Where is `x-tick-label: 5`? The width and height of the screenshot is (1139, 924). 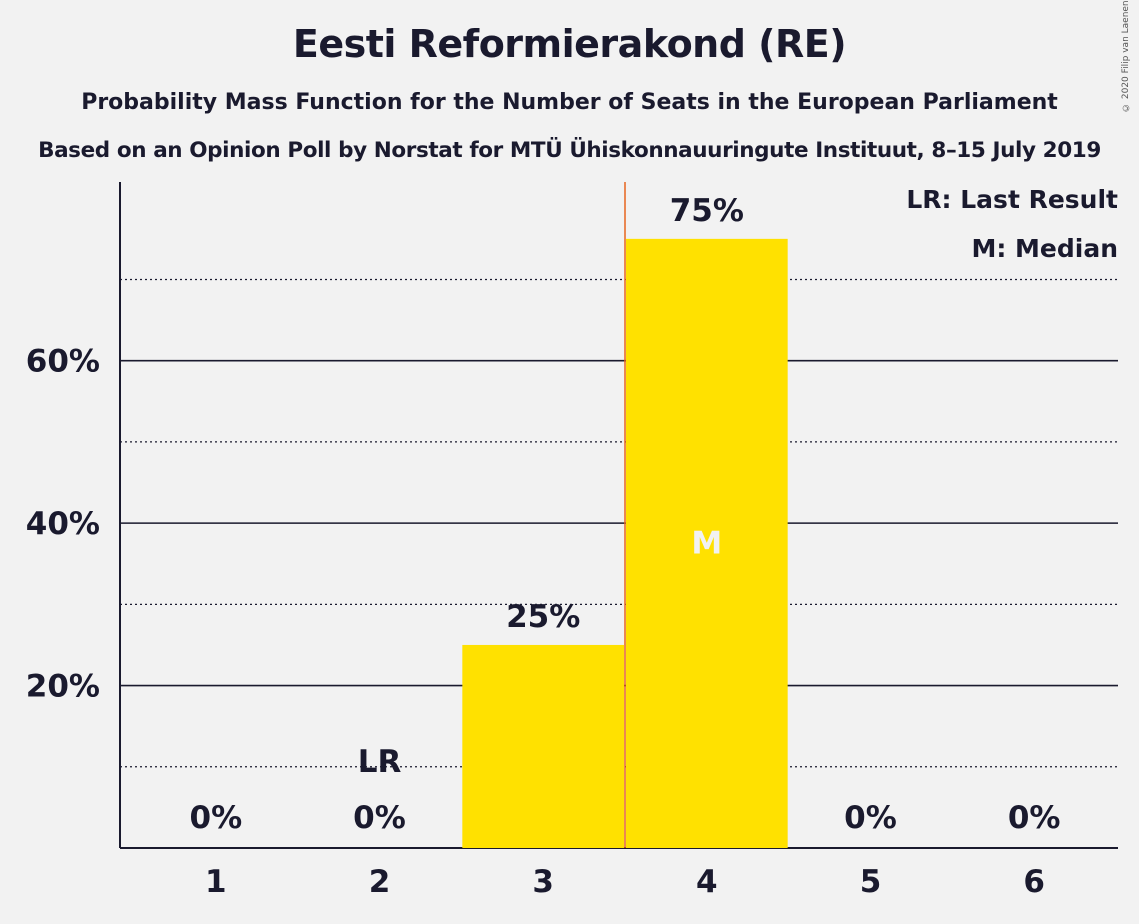
x-tick-label: 5 is located at coordinates (871, 882).